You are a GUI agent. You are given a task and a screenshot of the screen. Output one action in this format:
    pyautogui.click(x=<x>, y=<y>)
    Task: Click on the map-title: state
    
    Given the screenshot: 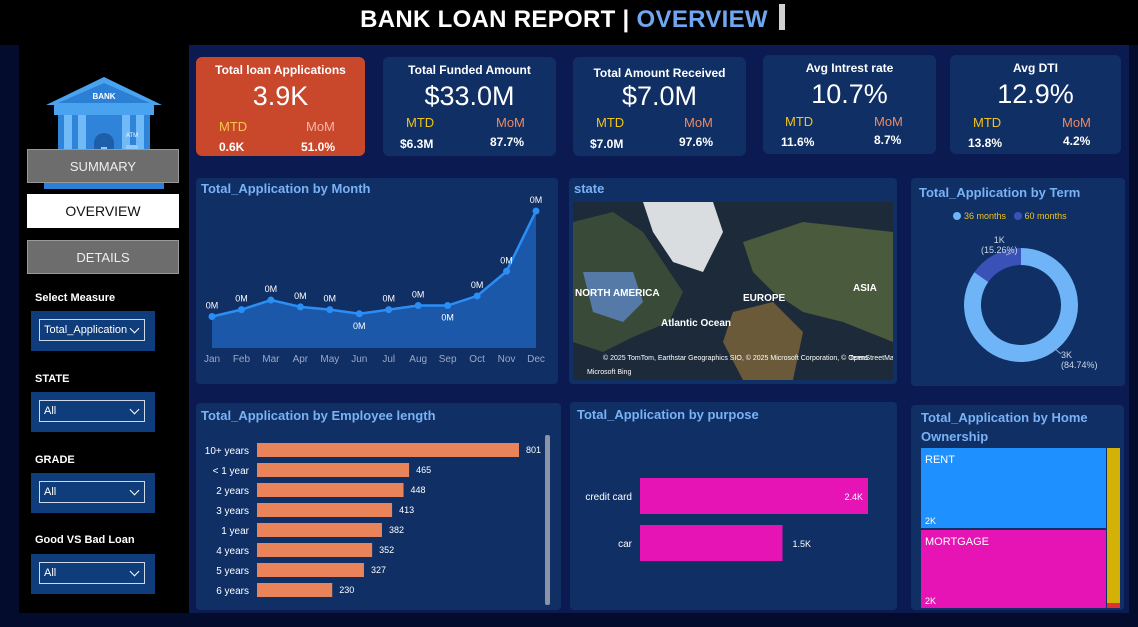 What is the action you would take?
    pyautogui.click(x=589, y=188)
    